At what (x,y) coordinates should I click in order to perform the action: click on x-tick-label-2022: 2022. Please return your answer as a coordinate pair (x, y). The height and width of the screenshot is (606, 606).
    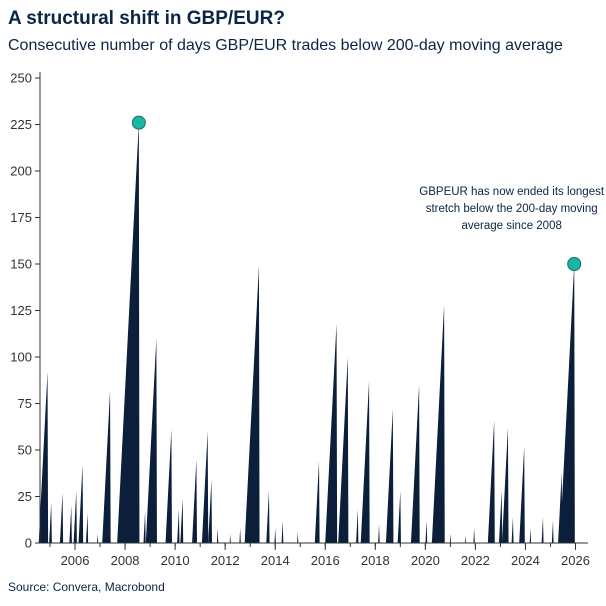
    Looking at the image, I should click on (475, 560).